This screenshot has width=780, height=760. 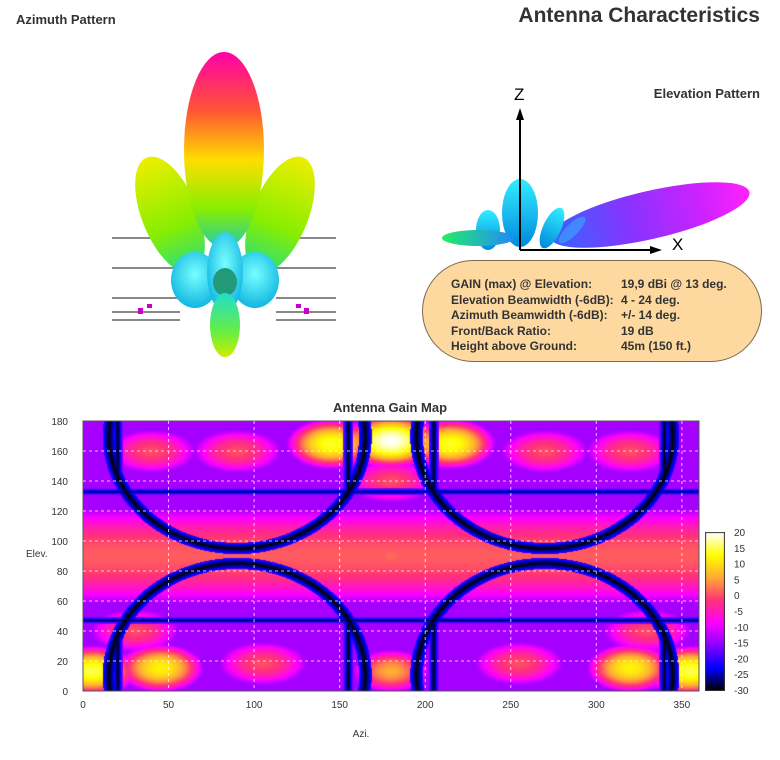 What do you see at coordinates (514, 346) in the screenshot?
I see `spec-label: Height above Ground:` at bounding box center [514, 346].